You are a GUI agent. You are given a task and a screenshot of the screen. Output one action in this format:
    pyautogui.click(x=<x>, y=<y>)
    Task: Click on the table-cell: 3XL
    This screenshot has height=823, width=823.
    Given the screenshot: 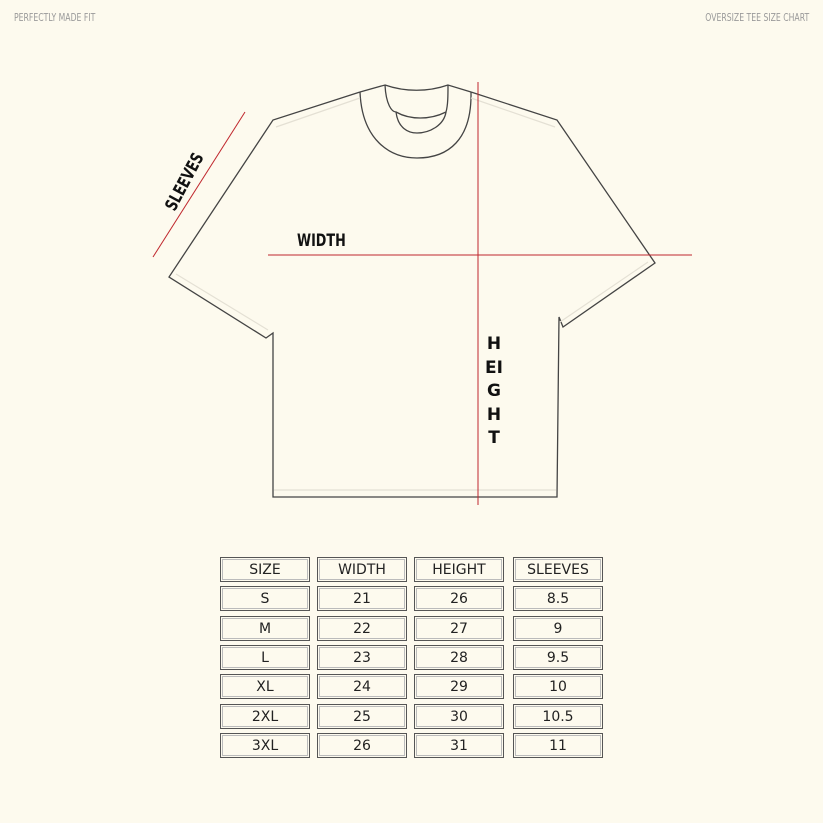 What is the action you would take?
    pyautogui.click(x=265, y=745)
    